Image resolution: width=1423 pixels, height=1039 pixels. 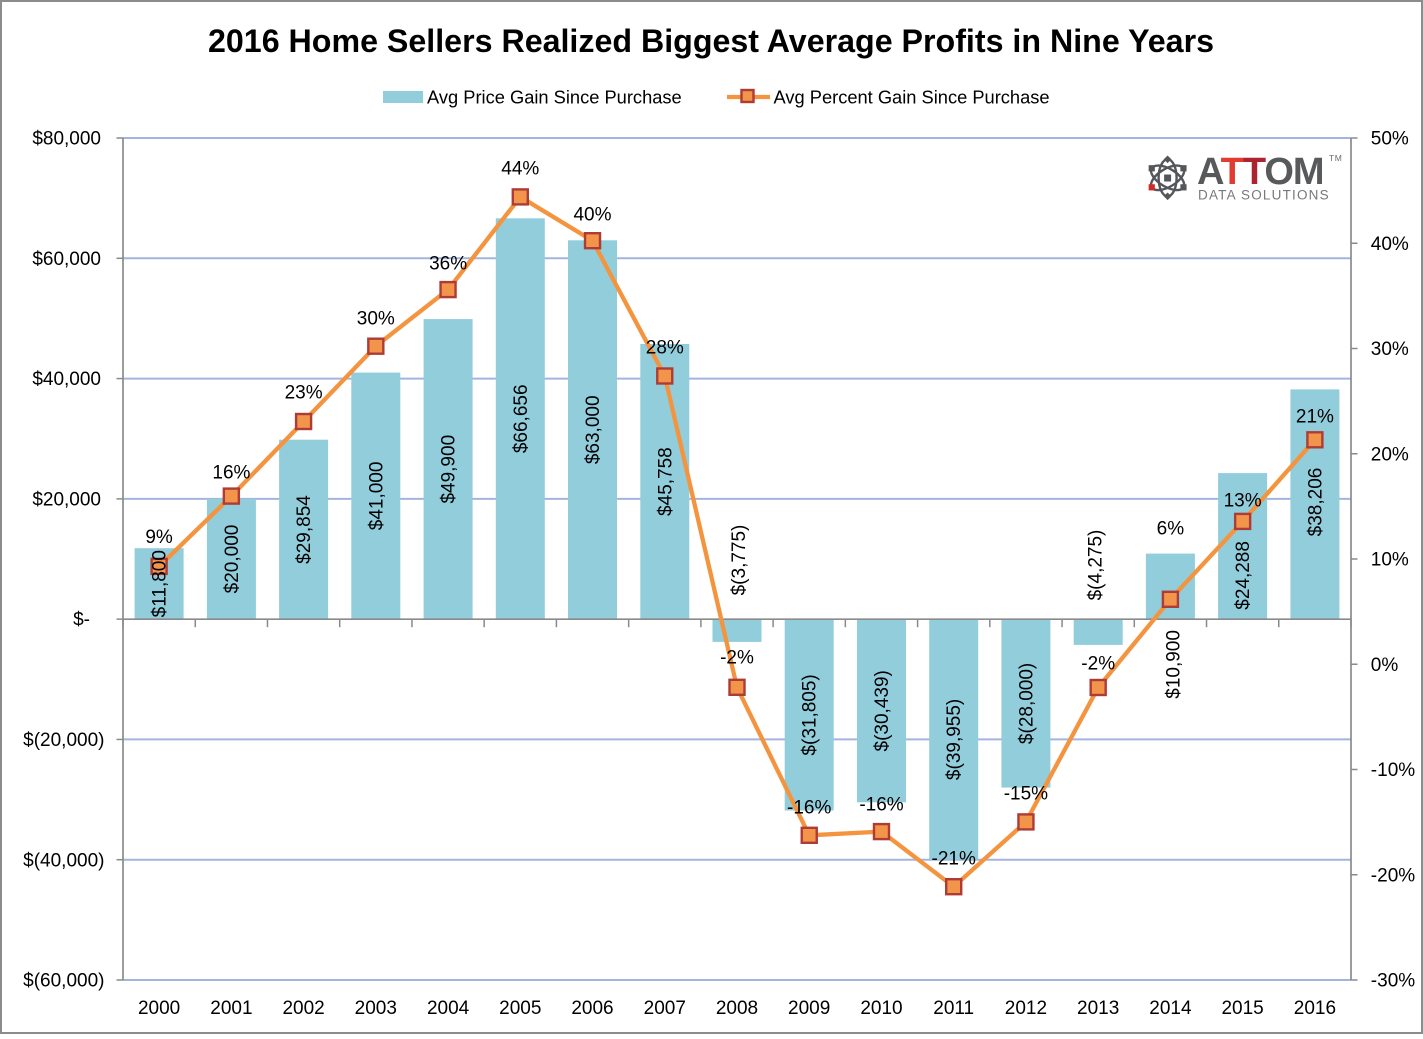 What do you see at coordinates (1174, 664) in the screenshot?
I see `svg-text: $10,900` at bounding box center [1174, 664].